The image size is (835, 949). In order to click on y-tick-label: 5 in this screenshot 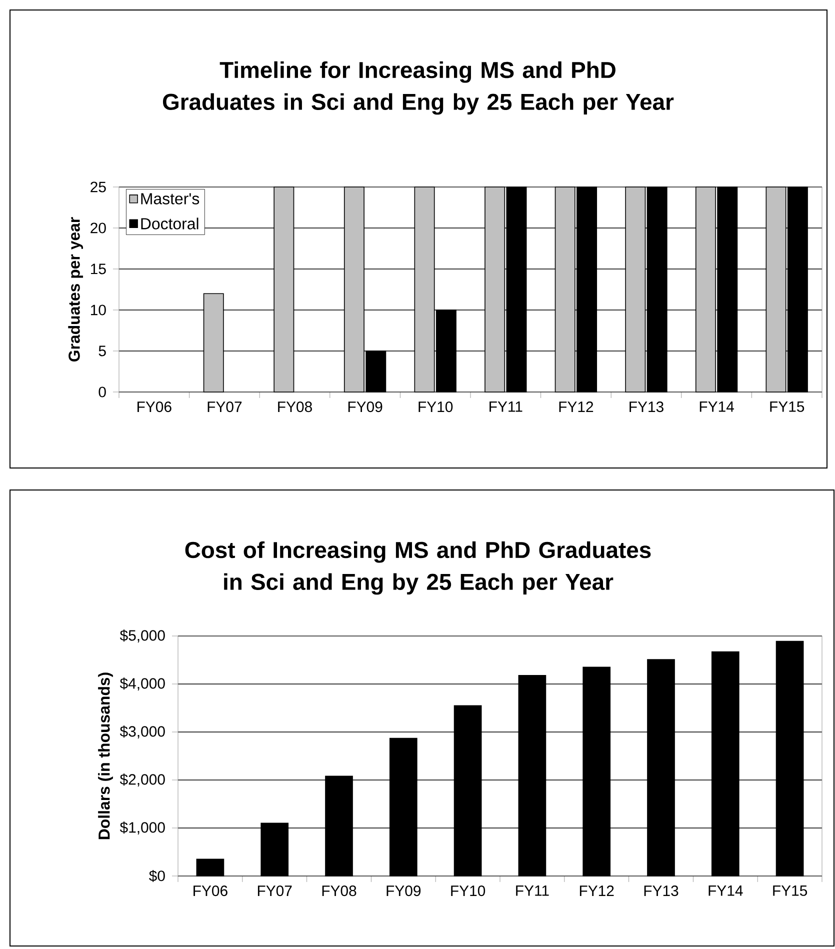, I will do `click(102, 351)`.